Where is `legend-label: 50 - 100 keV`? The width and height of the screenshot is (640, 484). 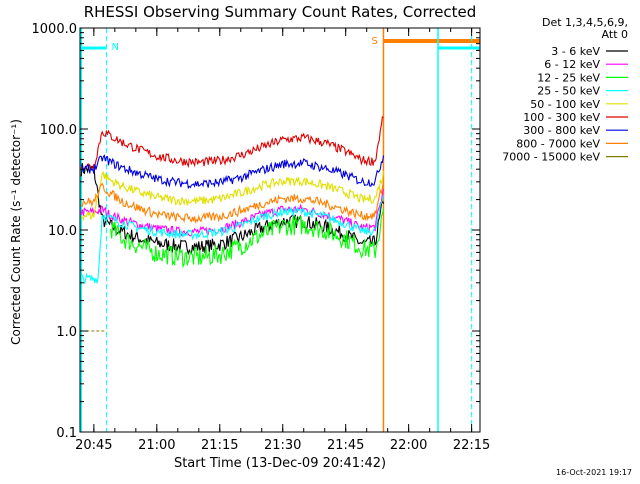
legend-label: 50 - 100 keV is located at coordinates (565, 104).